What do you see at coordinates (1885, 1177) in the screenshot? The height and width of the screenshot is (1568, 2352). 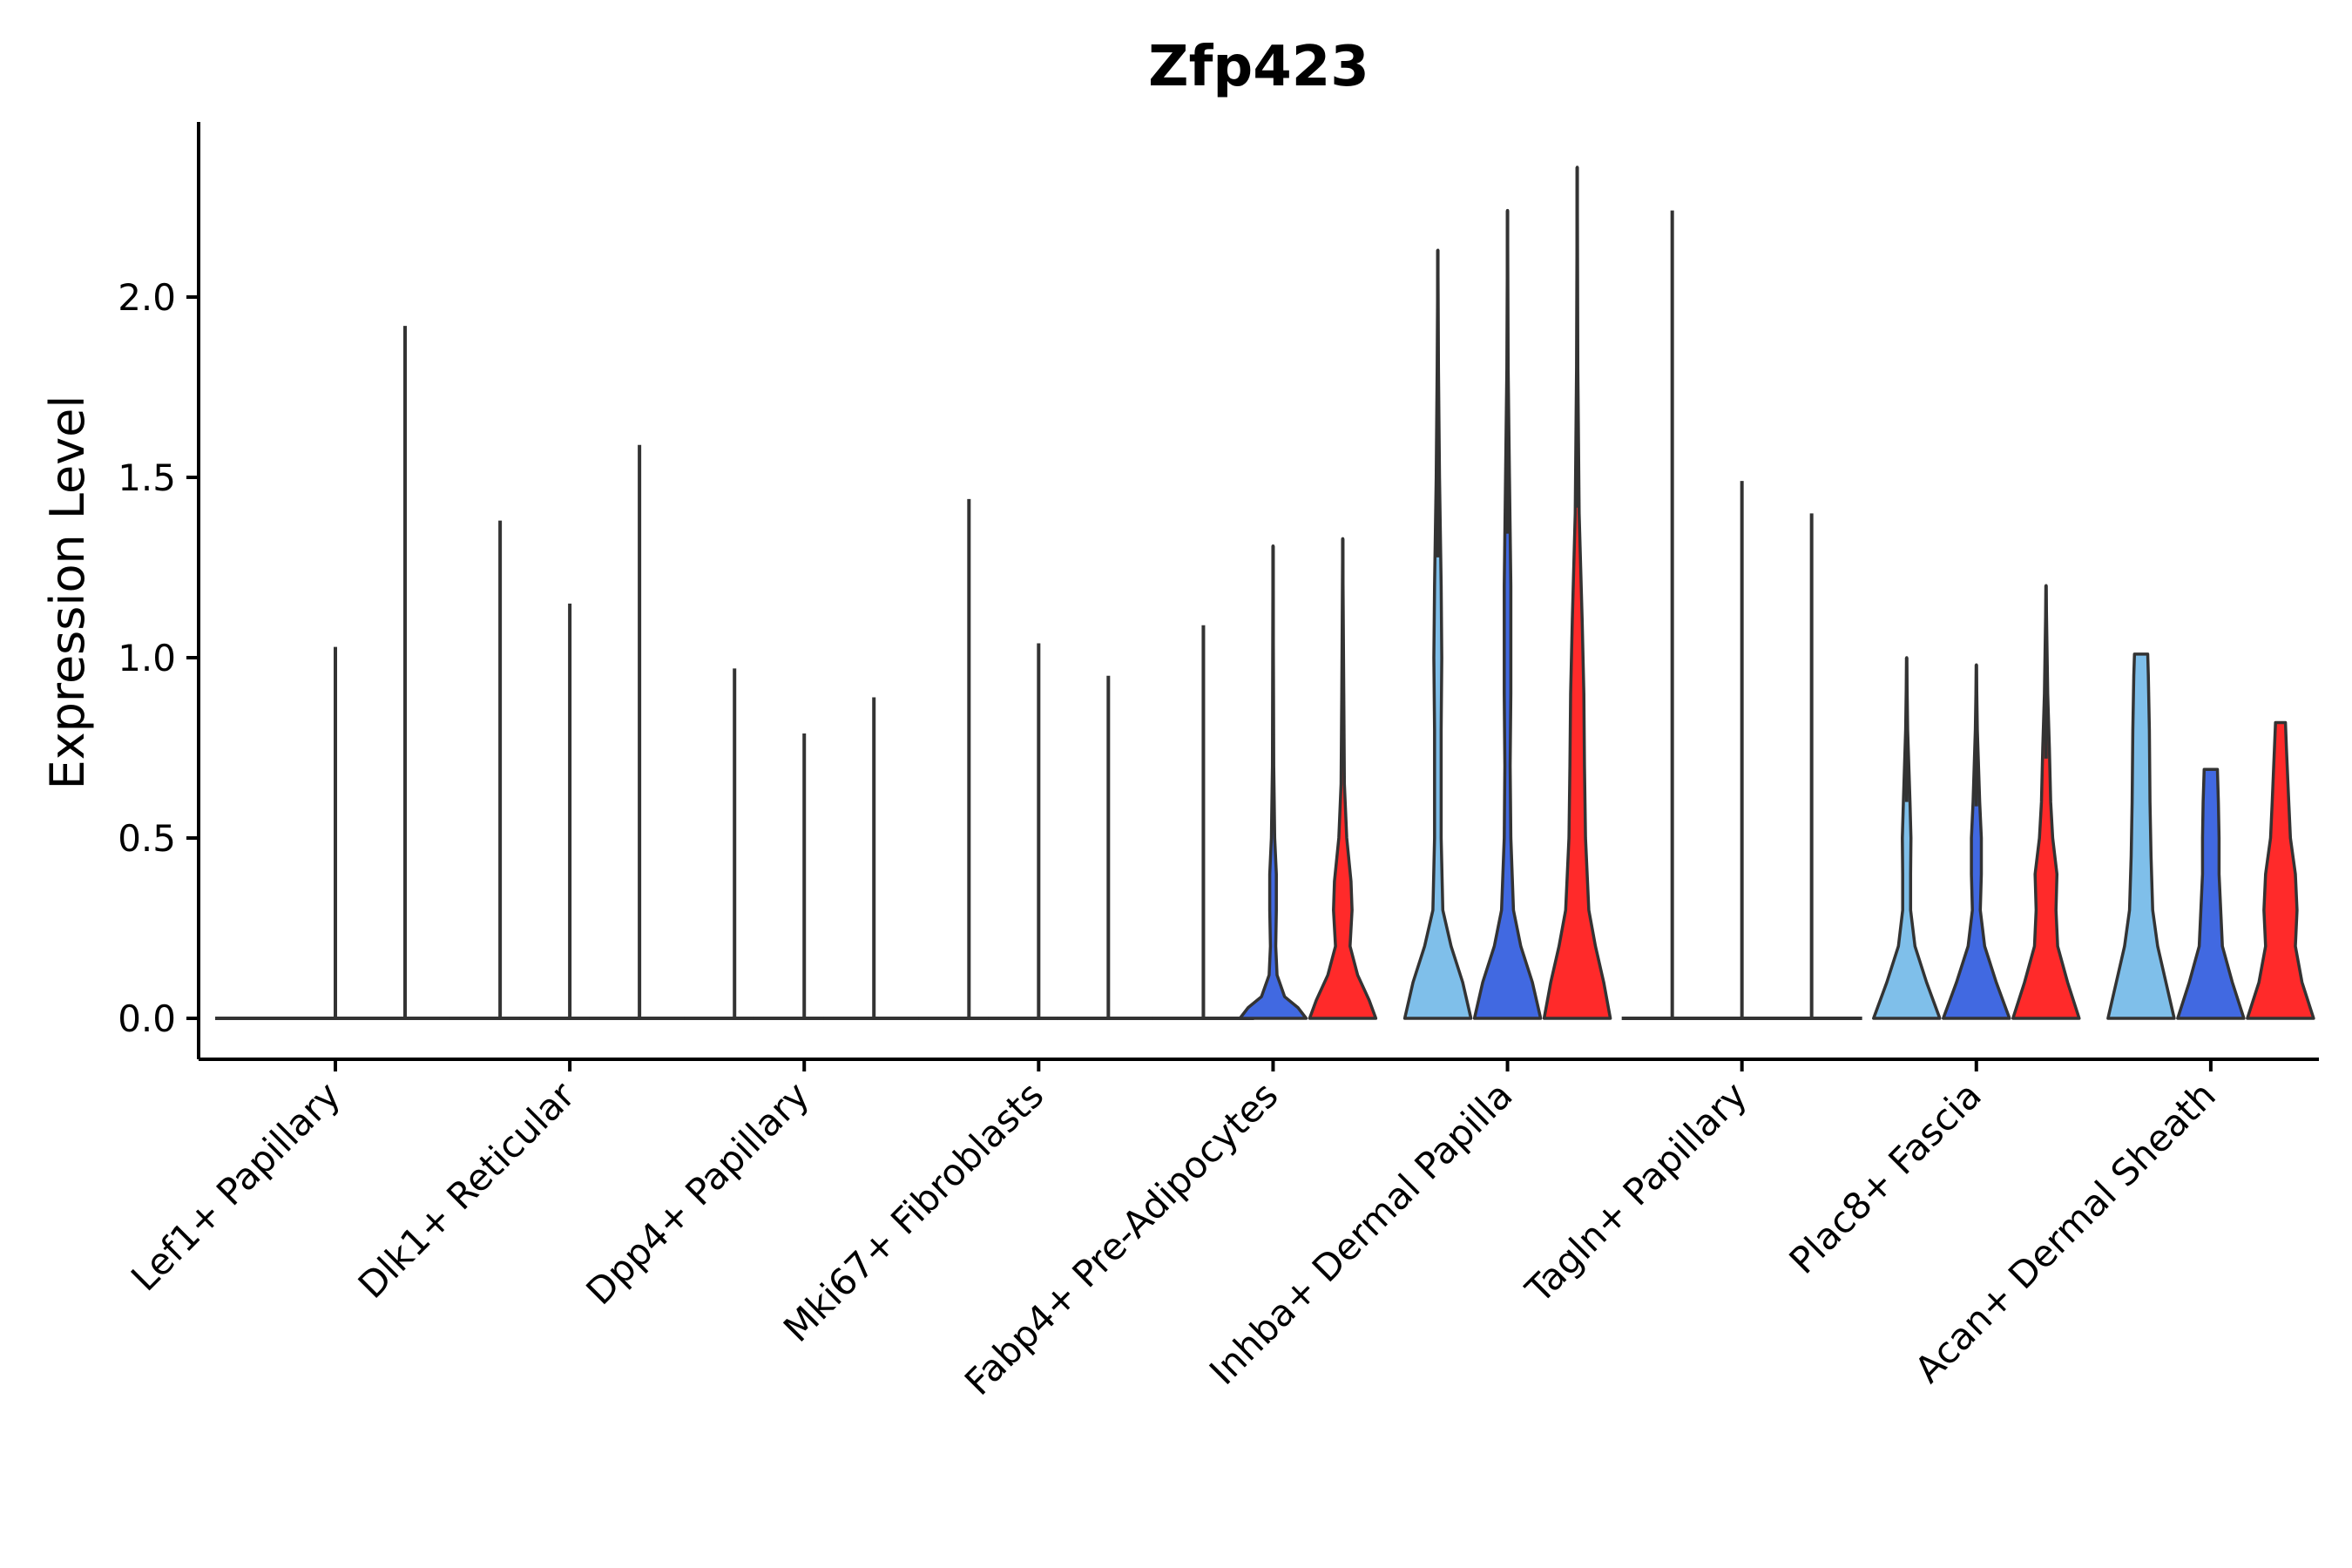 I see `x-tick-label: Plac8+ Fascia` at bounding box center [1885, 1177].